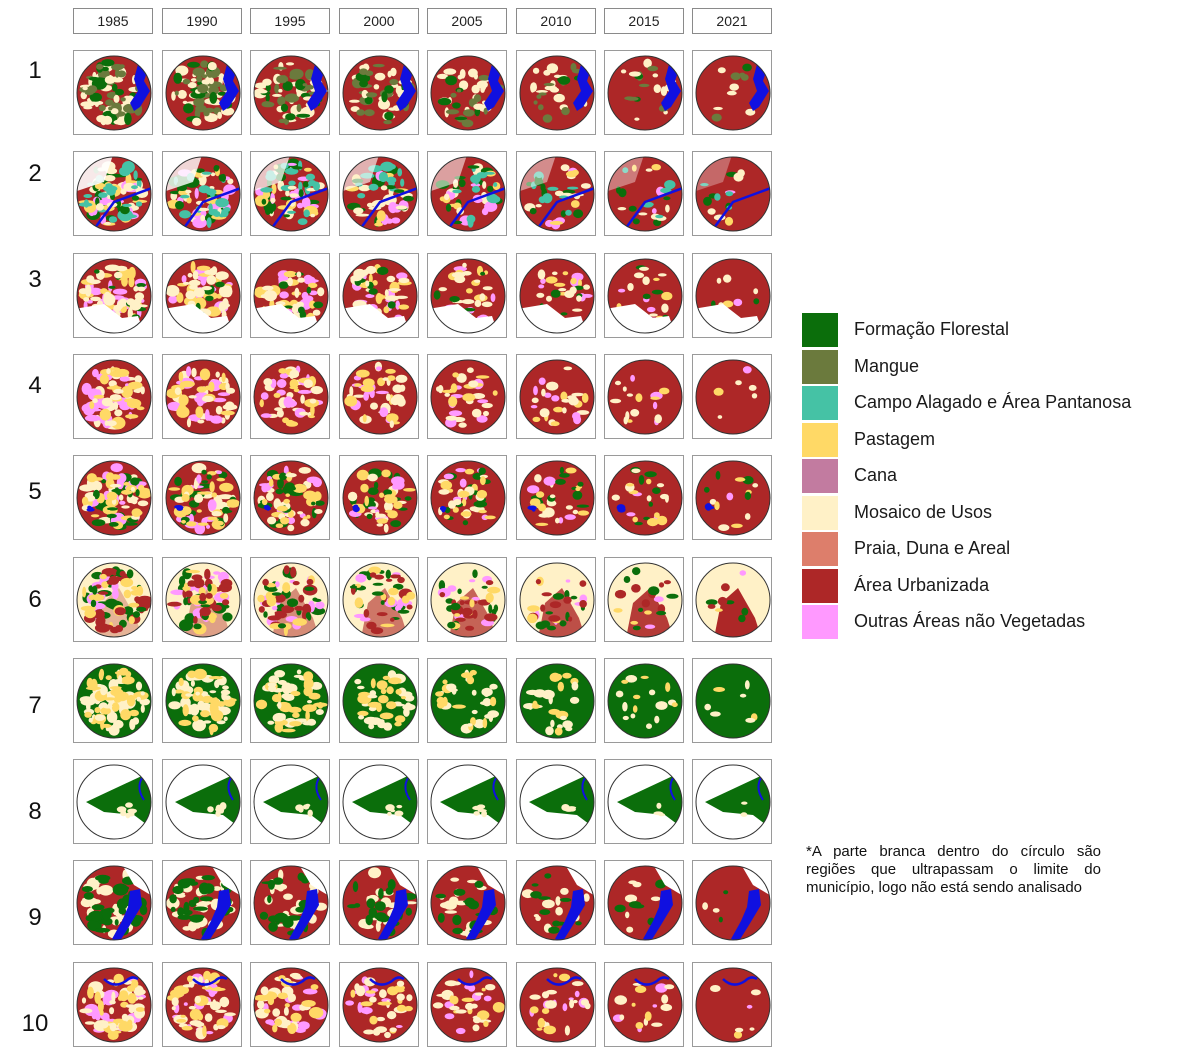 This screenshot has width=1189, height=1048. Describe the element at coordinates (35, 173) in the screenshot. I see `row-label-2: 2` at that location.